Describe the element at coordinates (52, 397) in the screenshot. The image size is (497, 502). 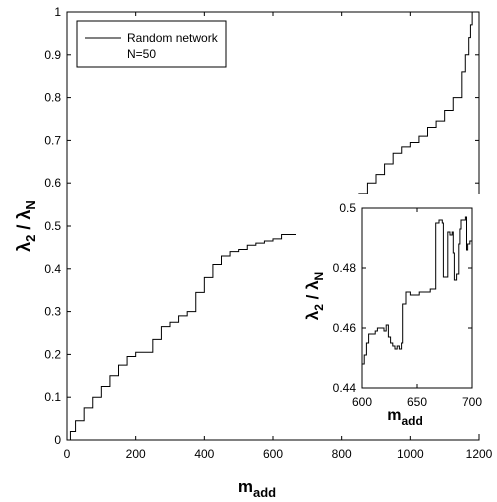
I see `main-y-tick-label: 0.1` at that location.